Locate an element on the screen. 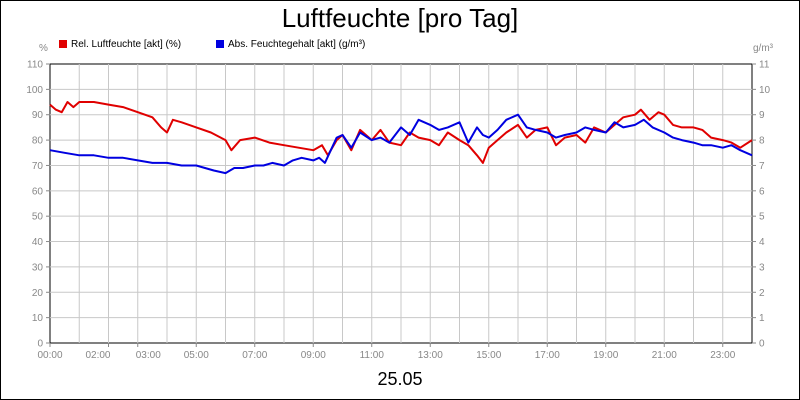  y-tick-label-left: 50 is located at coordinates (38, 217).